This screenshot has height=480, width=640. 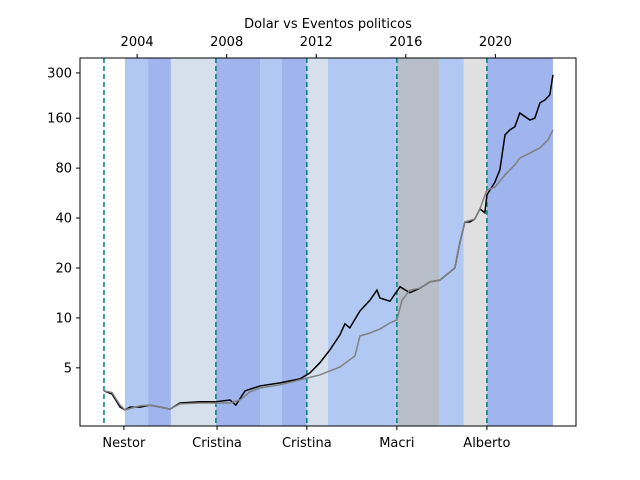 What do you see at coordinates (124, 443) in the screenshot?
I see `x-tick-label: Nestor` at bounding box center [124, 443].